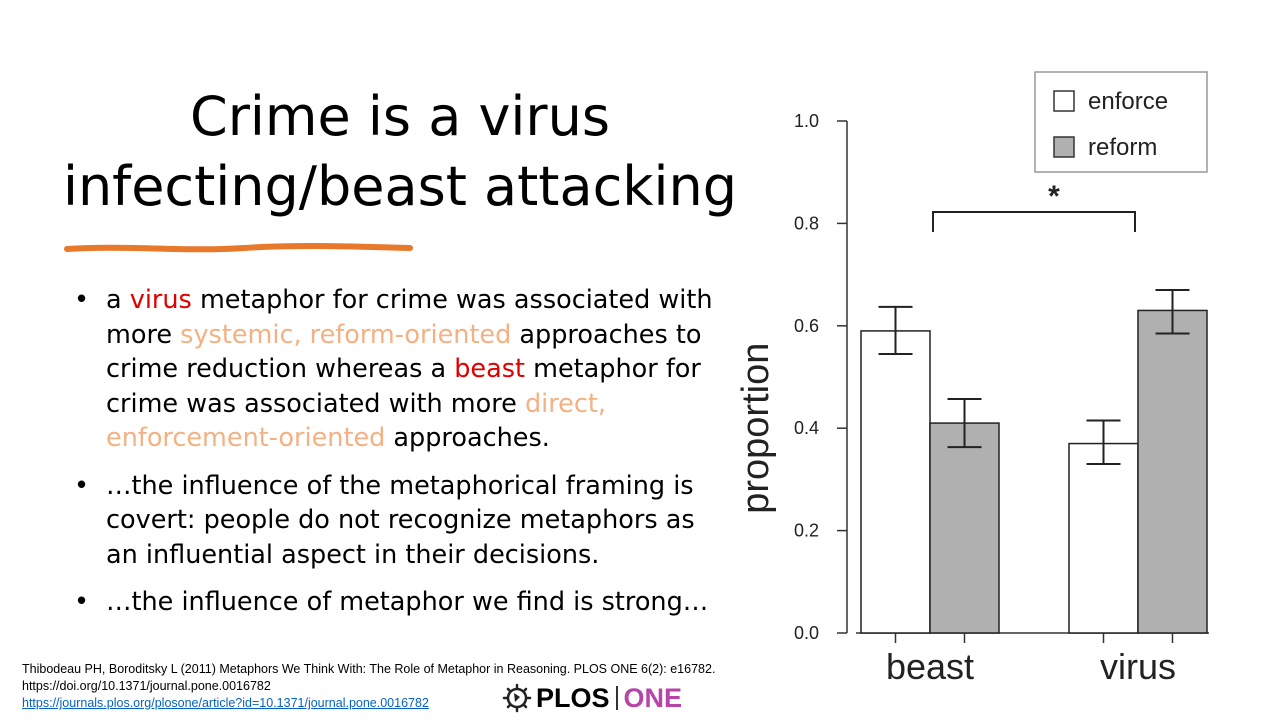 This screenshot has width=1280, height=720. What do you see at coordinates (806, 428) in the screenshot?
I see `y-tick-label: 0.4` at bounding box center [806, 428].